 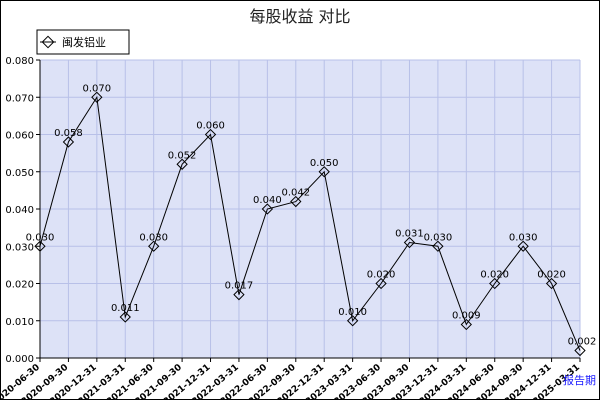 I want to click on data-label: 0.060, so click(x=210, y=126).